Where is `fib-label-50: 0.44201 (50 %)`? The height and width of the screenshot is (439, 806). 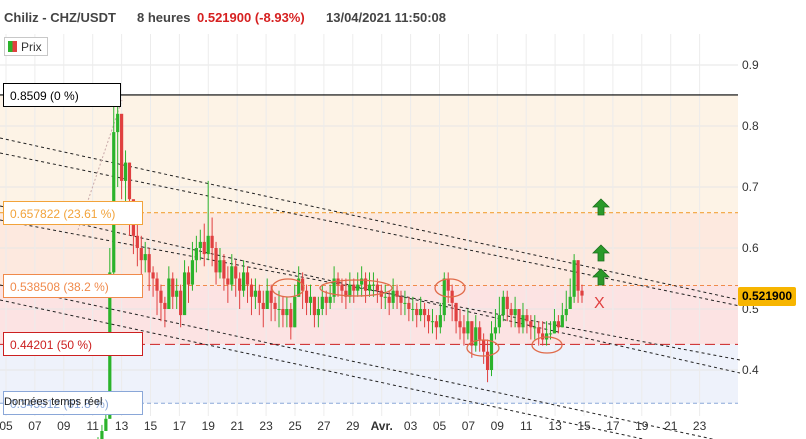 fib-label-50: 0.44201 (50 %) is located at coordinates (73, 344).